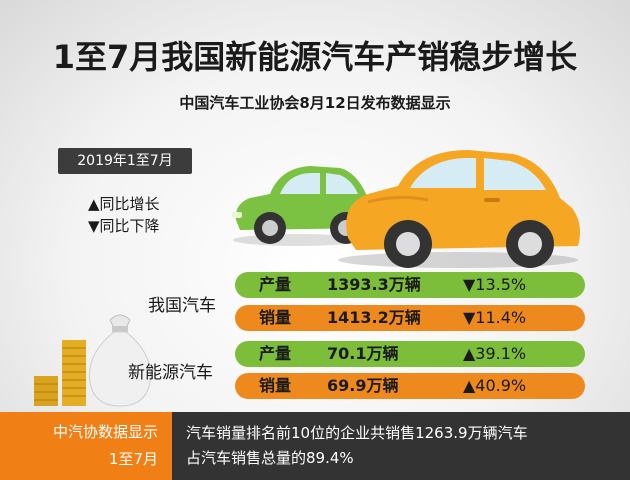 The image size is (630, 480). What do you see at coordinates (170, 373) in the screenshot?
I see `group-label-nev: 新能源汽车` at bounding box center [170, 373].